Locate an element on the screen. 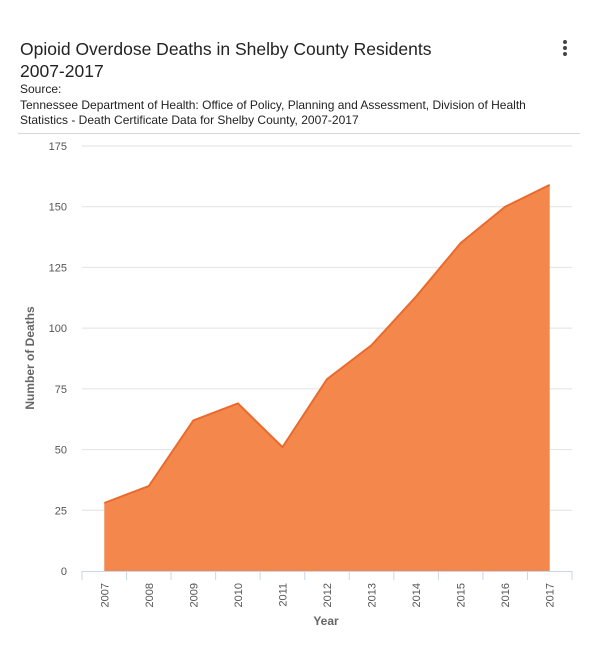 The width and height of the screenshot is (595, 647). x-tick-label: 2013 is located at coordinates (373, 595).